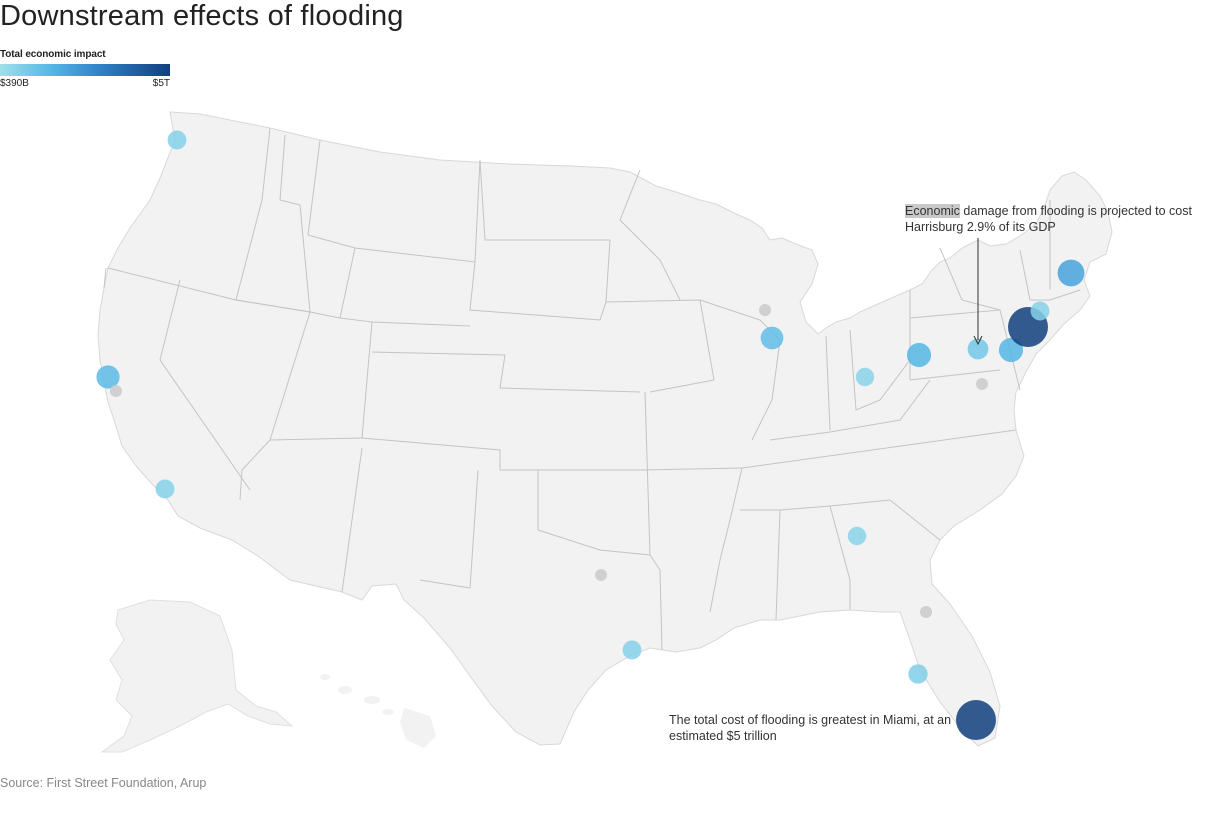 This screenshot has width=1215, height=836. Describe the element at coordinates (918, 674) in the screenshot. I see `city-point-tampa` at that location.